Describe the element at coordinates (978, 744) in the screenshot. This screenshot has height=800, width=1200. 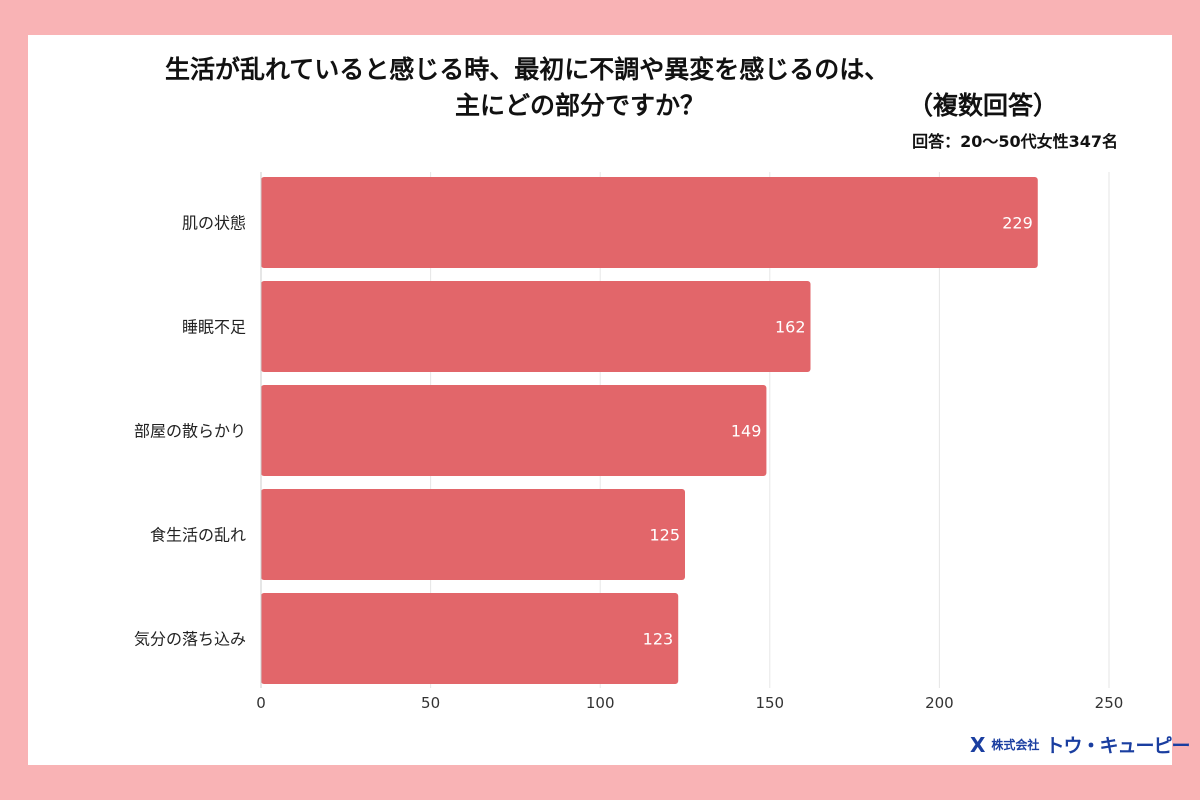
I see `logo-mark-icon: X` at that location.